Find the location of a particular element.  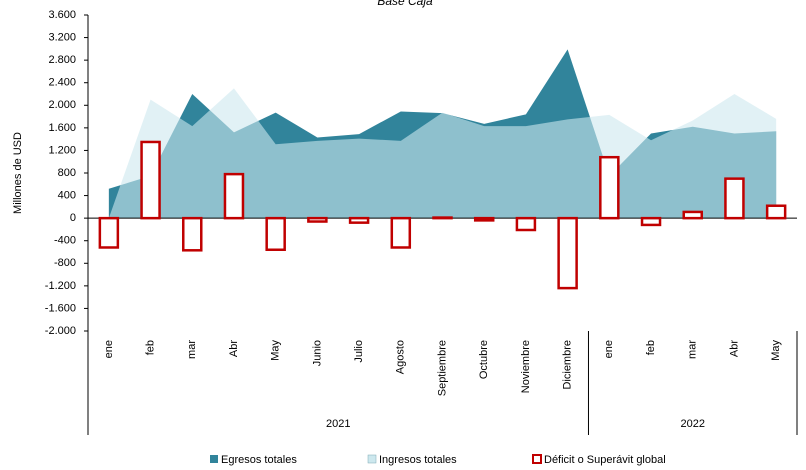

y-tick-label: 2.800 is located at coordinates (62, 60).